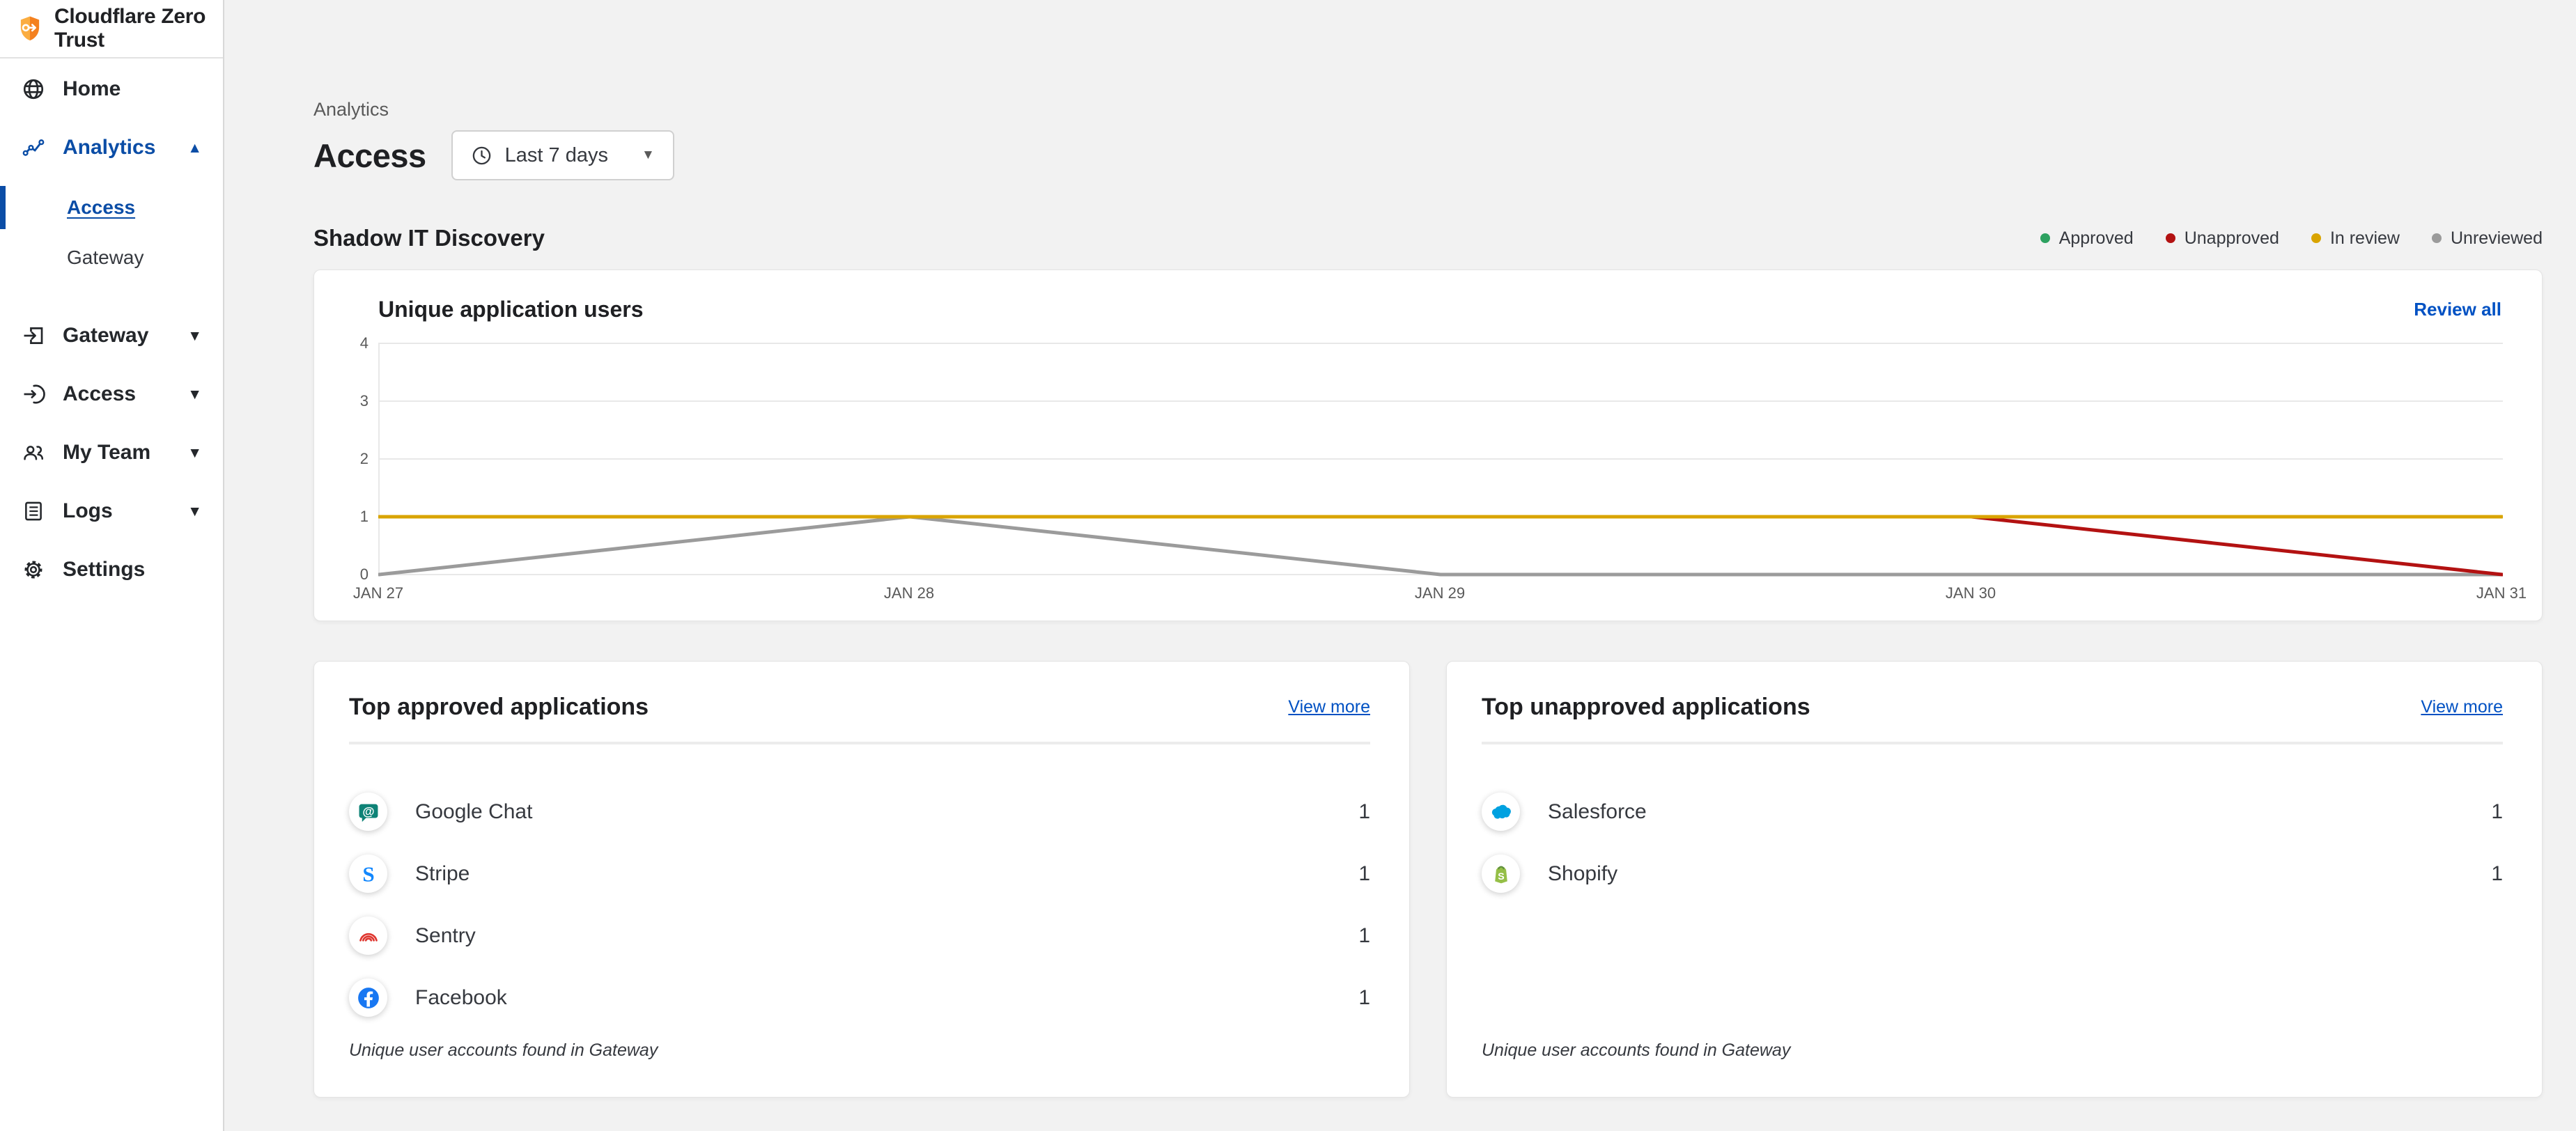 The width and height of the screenshot is (2576, 1131). What do you see at coordinates (429, 238) in the screenshot?
I see `section-title: Shadow IT Discovery` at bounding box center [429, 238].